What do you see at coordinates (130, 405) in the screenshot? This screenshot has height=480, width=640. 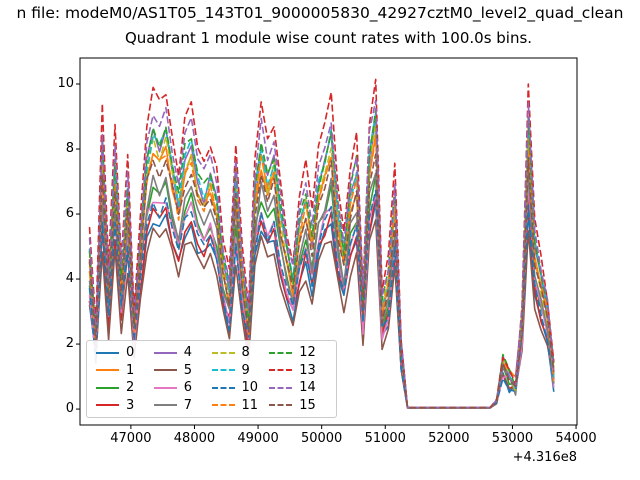 I see `legend-label: 3` at bounding box center [130, 405].